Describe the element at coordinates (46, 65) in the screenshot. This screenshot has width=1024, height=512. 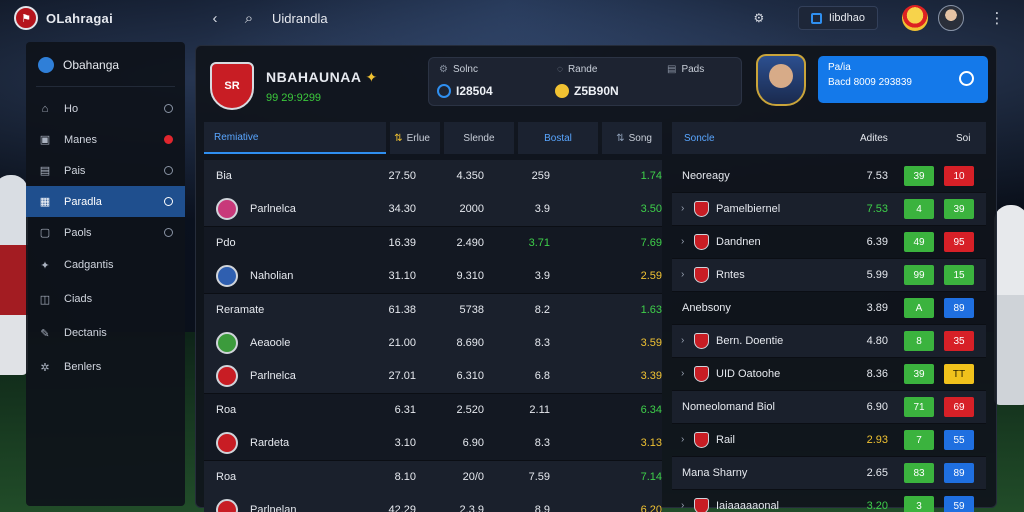
I see `ball-icon` at that location.